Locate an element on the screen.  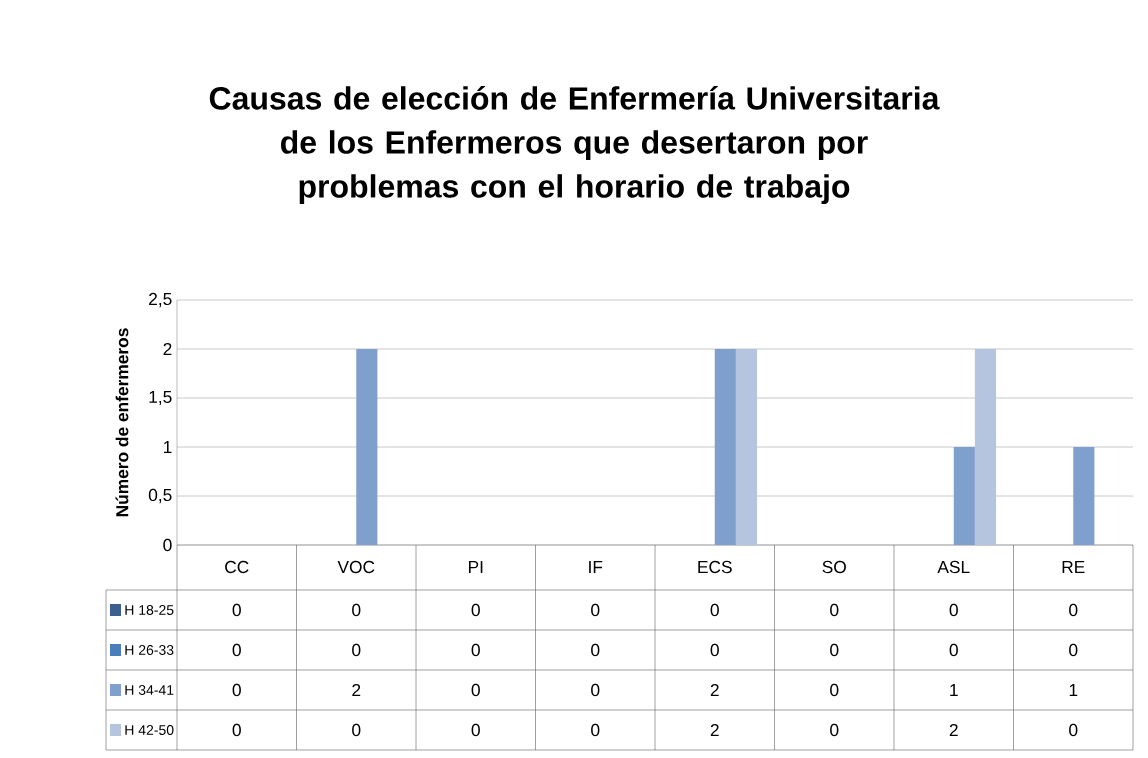
legend-label: H 18-25 is located at coordinates (149, 610).